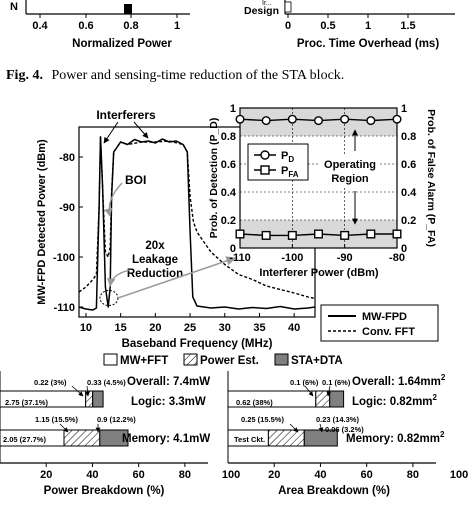 This screenshot has width=474, height=513. Describe the element at coordinates (121, 328) in the screenshot. I see `spectrum-xtick-label: 15` at that location.